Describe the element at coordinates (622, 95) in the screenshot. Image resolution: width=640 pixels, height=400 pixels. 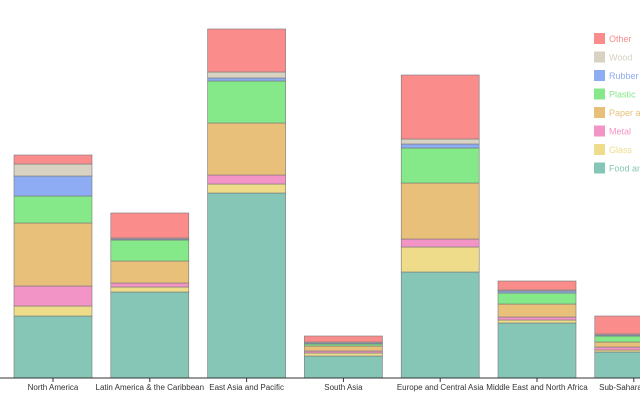
I see `legend-label: Plastic` at that location.